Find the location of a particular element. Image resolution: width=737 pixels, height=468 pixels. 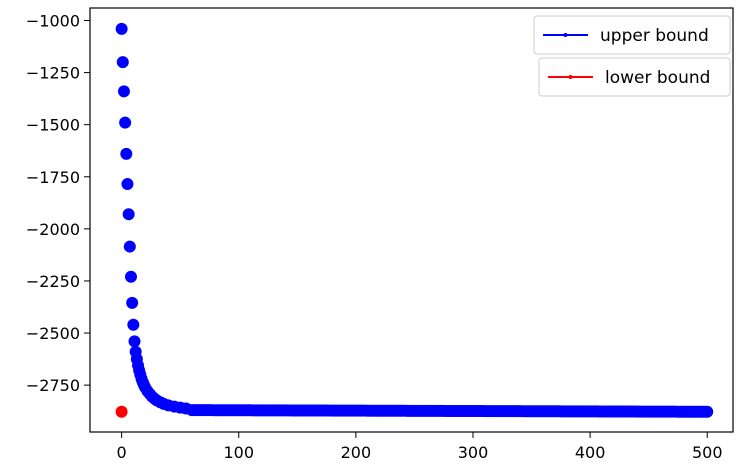

legend-marker-lower-bound is located at coordinates (570, 77).